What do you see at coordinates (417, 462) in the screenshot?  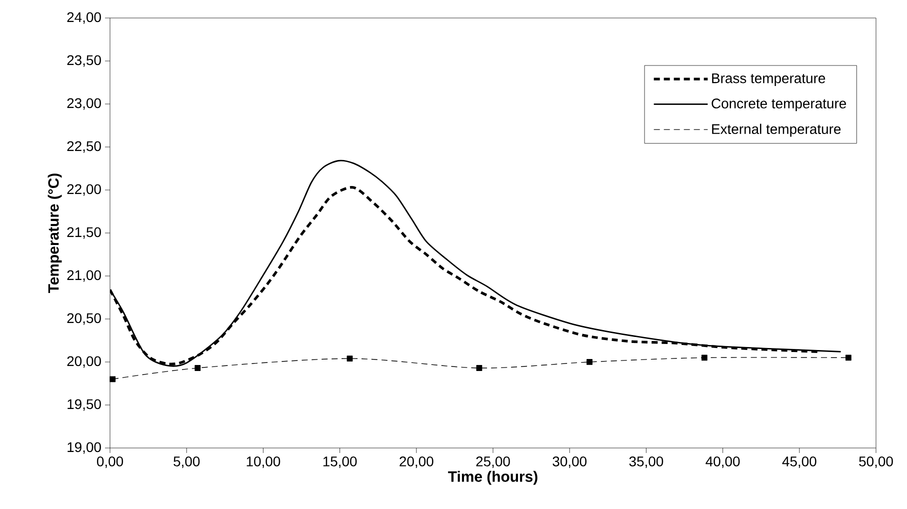 I see `x-tick-label: 20,00` at bounding box center [417, 462].